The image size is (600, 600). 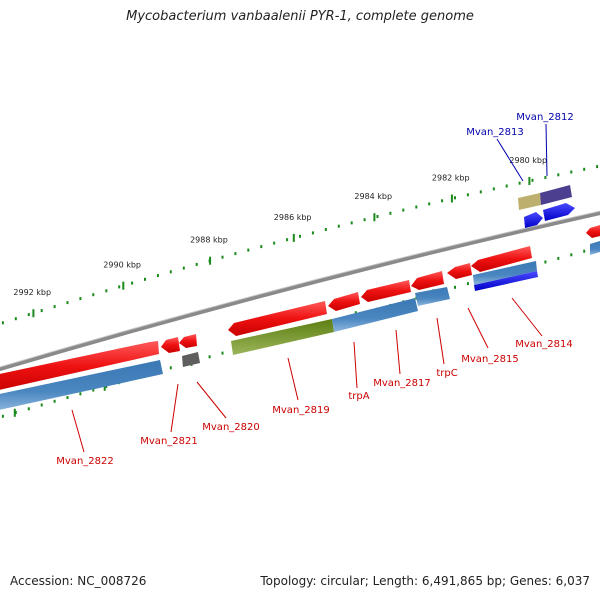 I want to click on label-mvan-2813: Mvan_2813, so click(x=494, y=132).